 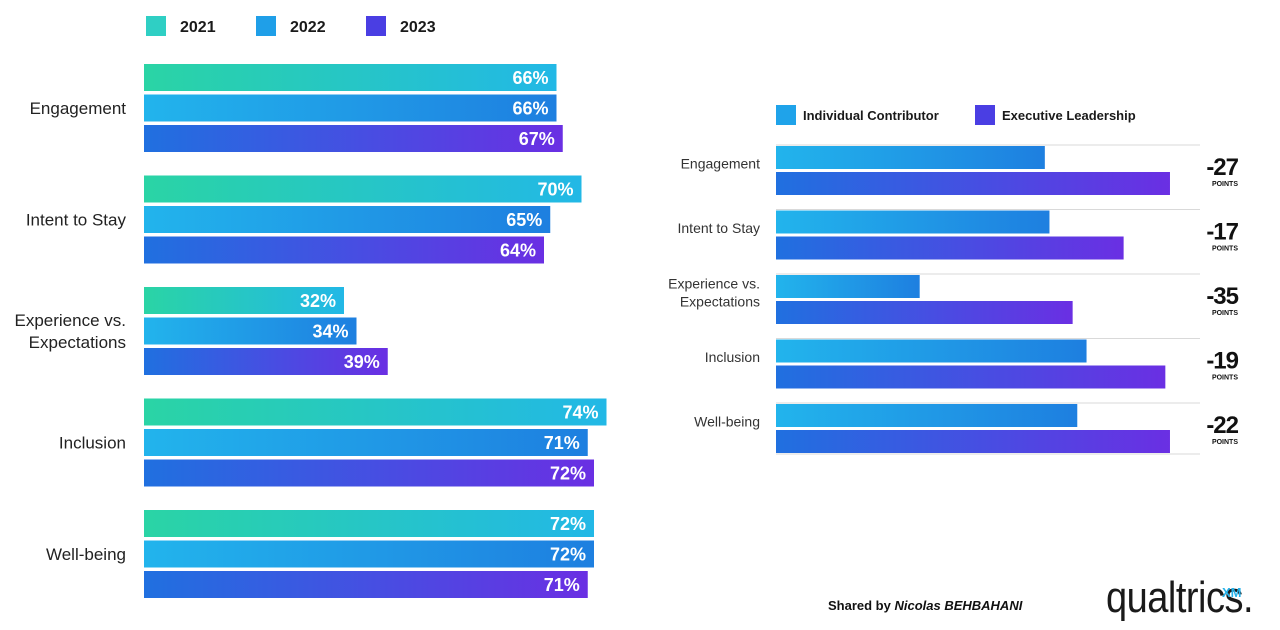 What do you see at coordinates (308, 27) in the screenshot?
I see `legend-label-2022: 2022` at bounding box center [308, 27].